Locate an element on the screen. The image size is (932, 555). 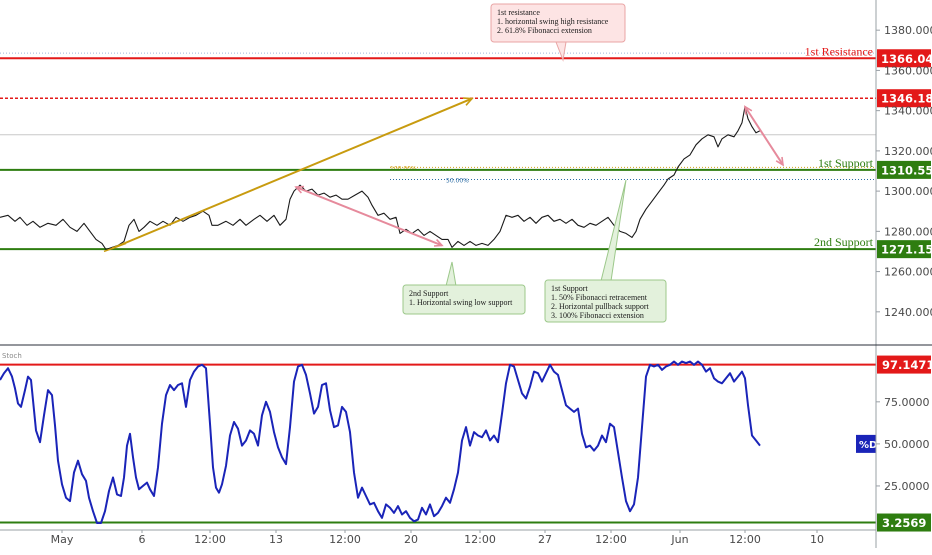
time-tick-label: Jun is located at coordinates (679, 539).